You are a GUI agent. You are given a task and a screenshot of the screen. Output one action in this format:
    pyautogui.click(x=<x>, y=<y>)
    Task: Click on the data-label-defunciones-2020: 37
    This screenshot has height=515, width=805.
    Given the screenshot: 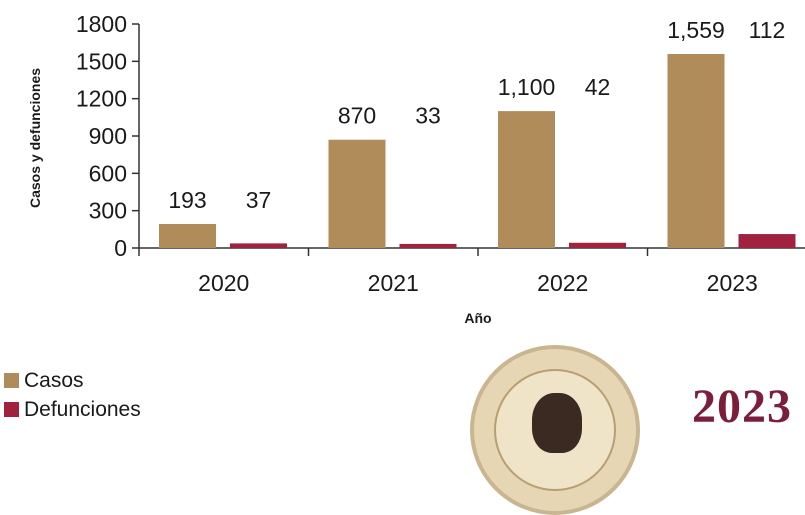 What is the action you would take?
    pyautogui.click(x=259, y=200)
    